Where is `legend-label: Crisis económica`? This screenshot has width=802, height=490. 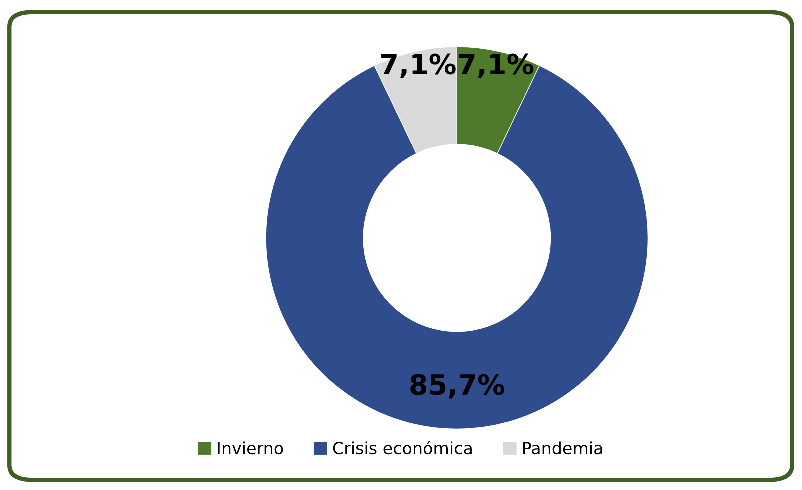
legend-label: Crisis económica is located at coordinates (402, 448).